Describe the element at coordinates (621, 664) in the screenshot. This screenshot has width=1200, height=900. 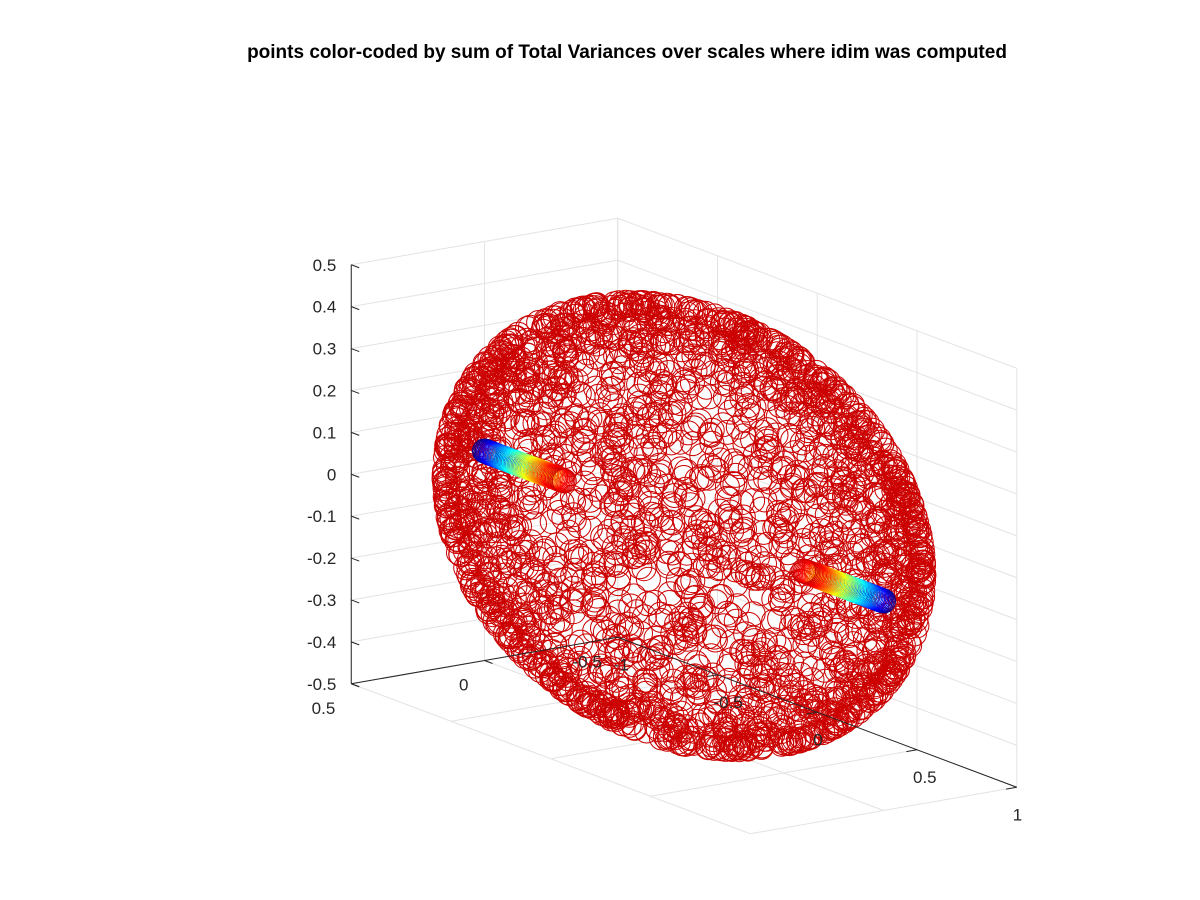
I see `x-tick-label: -1` at that location.